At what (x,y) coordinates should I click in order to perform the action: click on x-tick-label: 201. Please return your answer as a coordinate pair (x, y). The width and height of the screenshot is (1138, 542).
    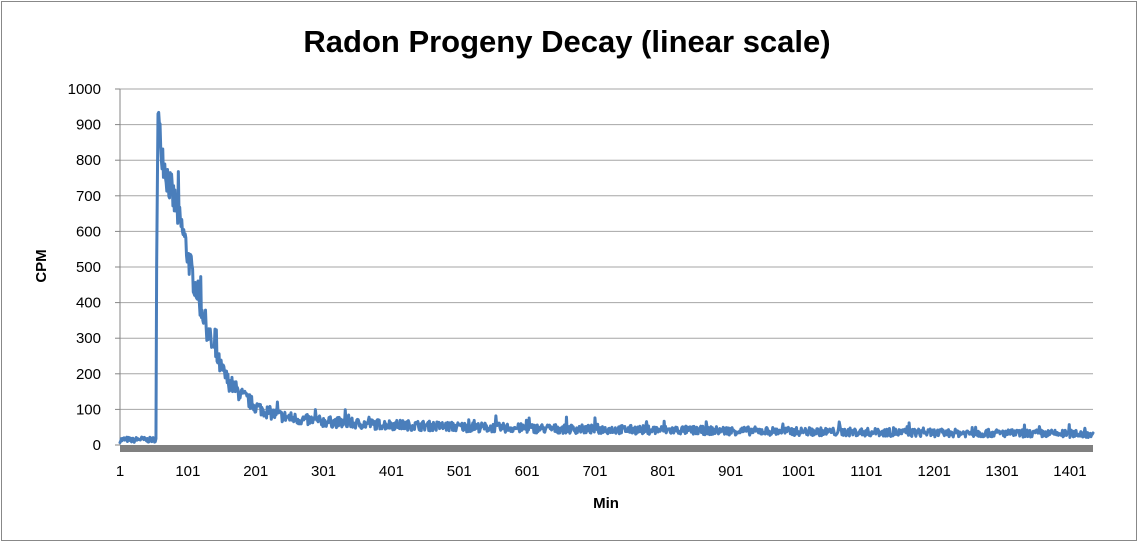
    Looking at the image, I should click on (255, 471).